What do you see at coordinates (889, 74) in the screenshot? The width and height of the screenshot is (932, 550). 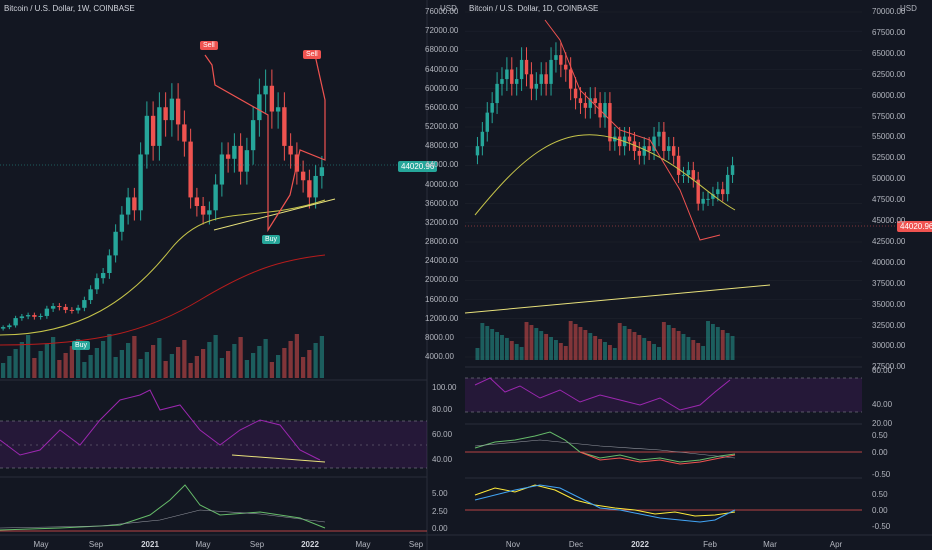 I see `far-right-price-tick: 62500.00` at bounding box center [889, 74].